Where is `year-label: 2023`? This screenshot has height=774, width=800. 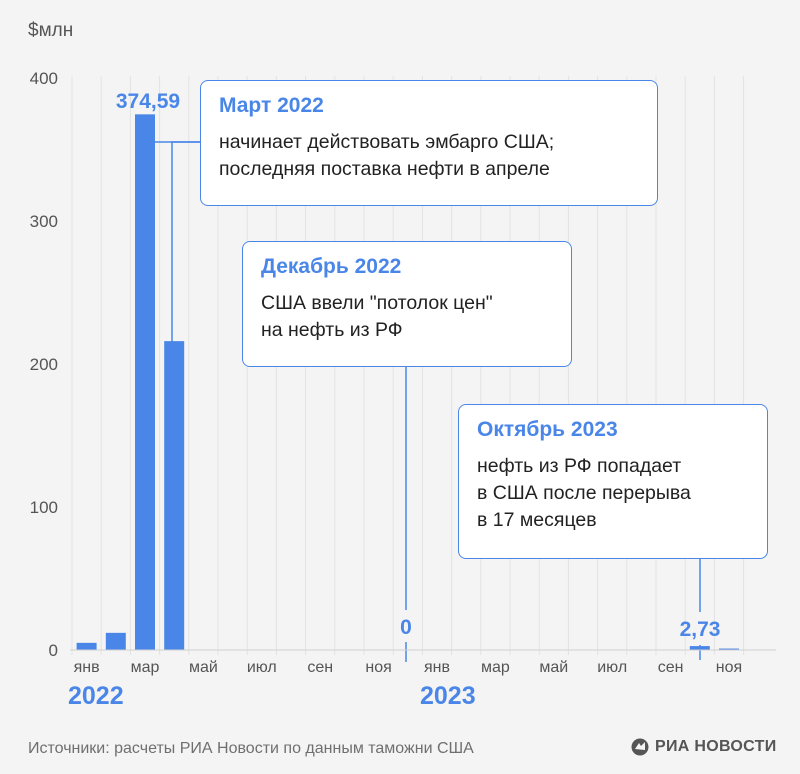 year-label: 2023 is located at coordinates (448, 696).